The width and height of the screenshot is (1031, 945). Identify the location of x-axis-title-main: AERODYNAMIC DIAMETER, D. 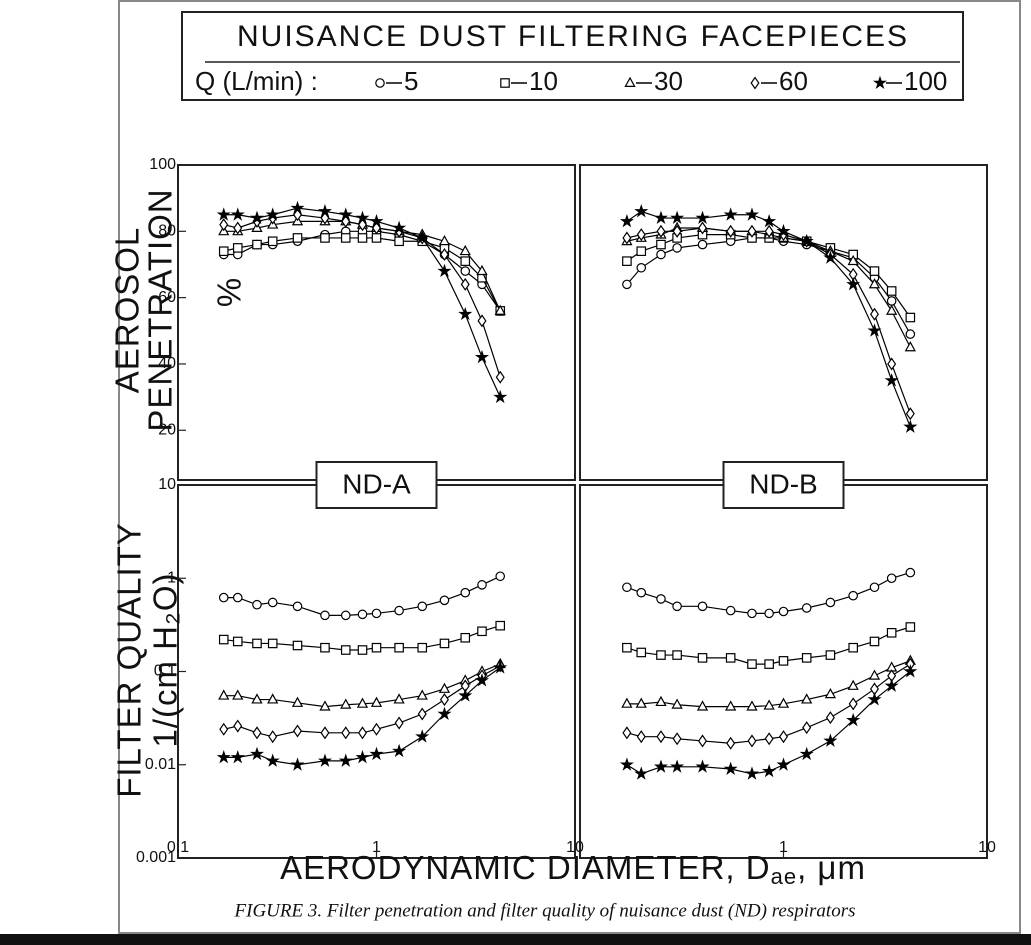
(525, 867).